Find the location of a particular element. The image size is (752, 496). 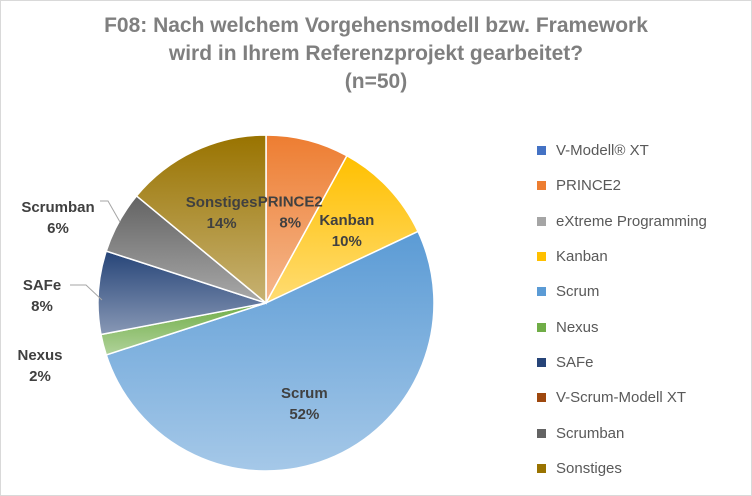

slice-label-scrum: Scrum 52% is located at coordinates (304, 404).